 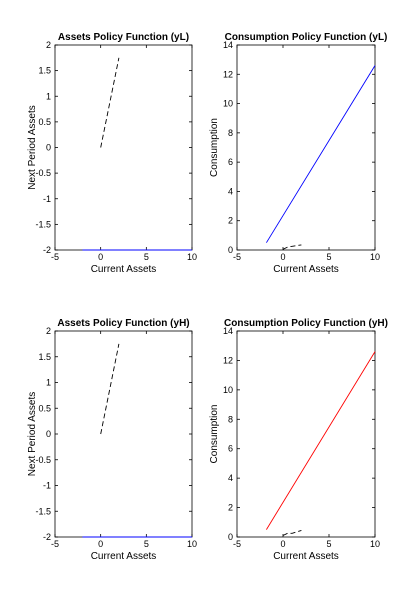 I want to click on chart-title: Consumption Policy Function (yH), so click(x=306, y=323).